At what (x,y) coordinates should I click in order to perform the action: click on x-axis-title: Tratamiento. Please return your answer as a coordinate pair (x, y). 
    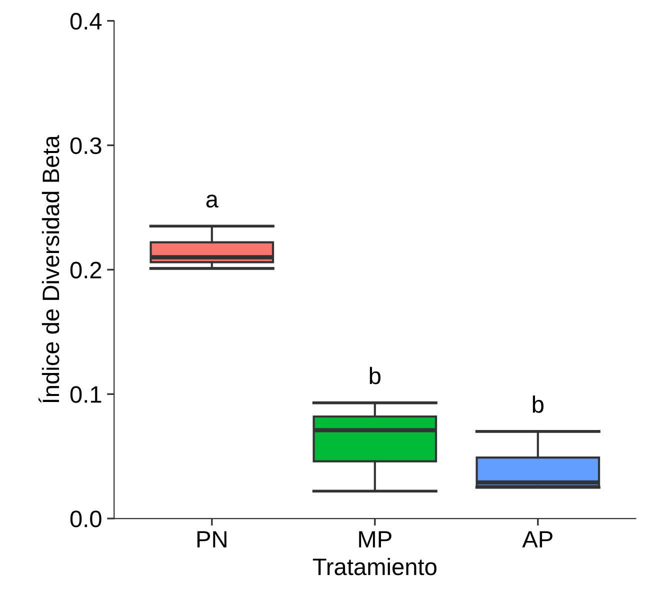
    Looking at the image, I should click on (374, 567).